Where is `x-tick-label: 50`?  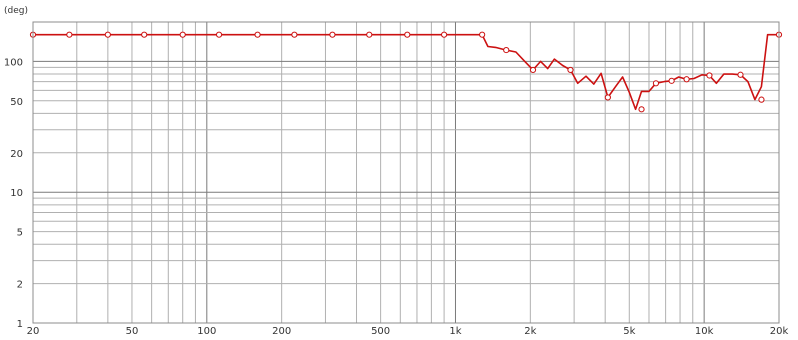
x-tick-label: 50 is located at coordinates (132, 331).